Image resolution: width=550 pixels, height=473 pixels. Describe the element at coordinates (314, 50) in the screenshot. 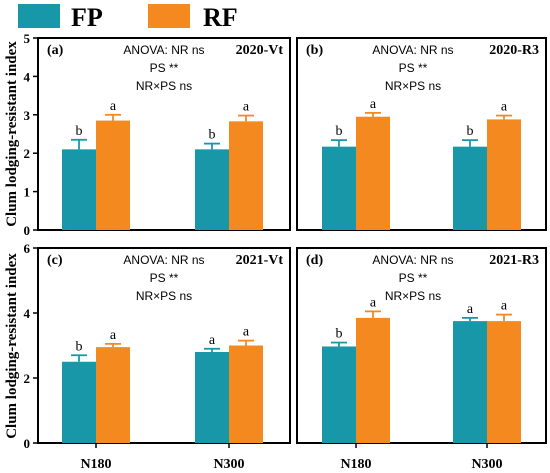

I see `panel-id-label: (b)` at that location.